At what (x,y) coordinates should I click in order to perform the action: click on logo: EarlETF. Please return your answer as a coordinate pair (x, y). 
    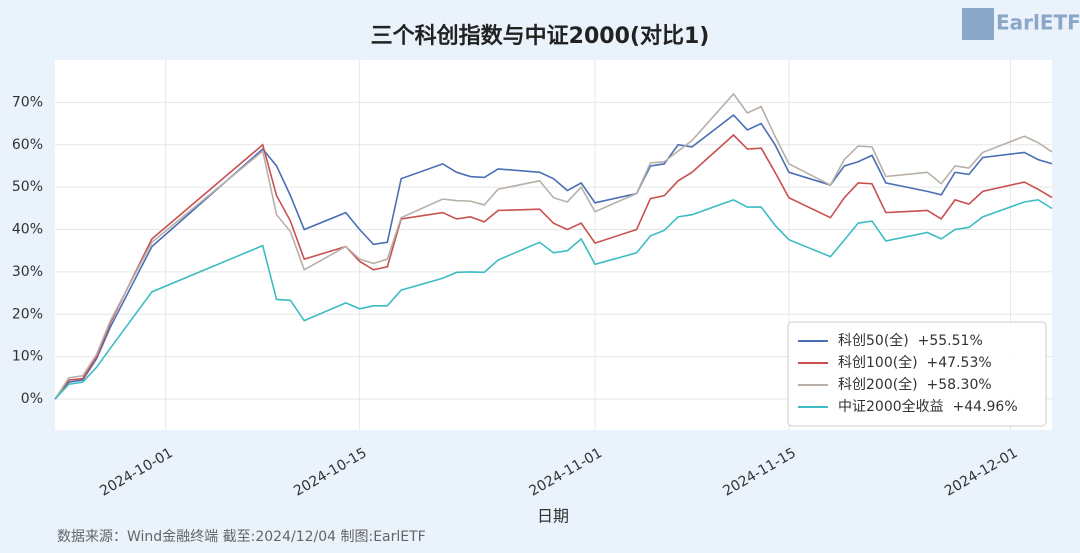
    Looking at the image, I should click on (1038, 23).